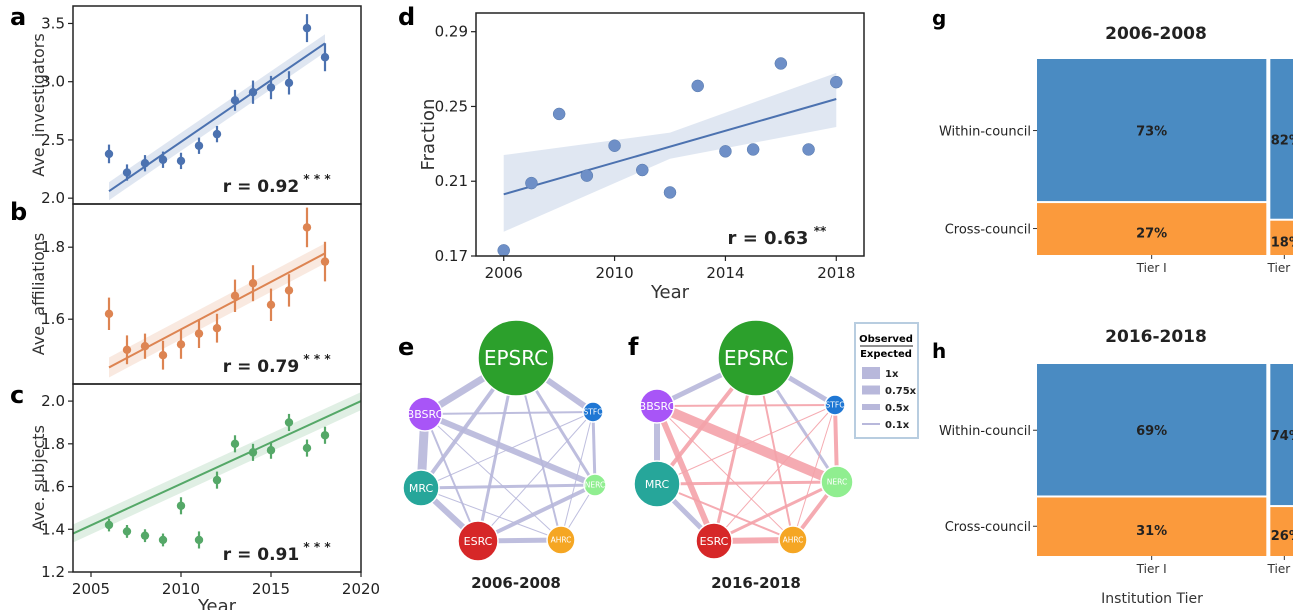 The height and width of the screenshot is (610, 1293). Describe the element at coordinates (261, 187) in the screenshot. I see `r-value-a: r = 0.92` at that location.